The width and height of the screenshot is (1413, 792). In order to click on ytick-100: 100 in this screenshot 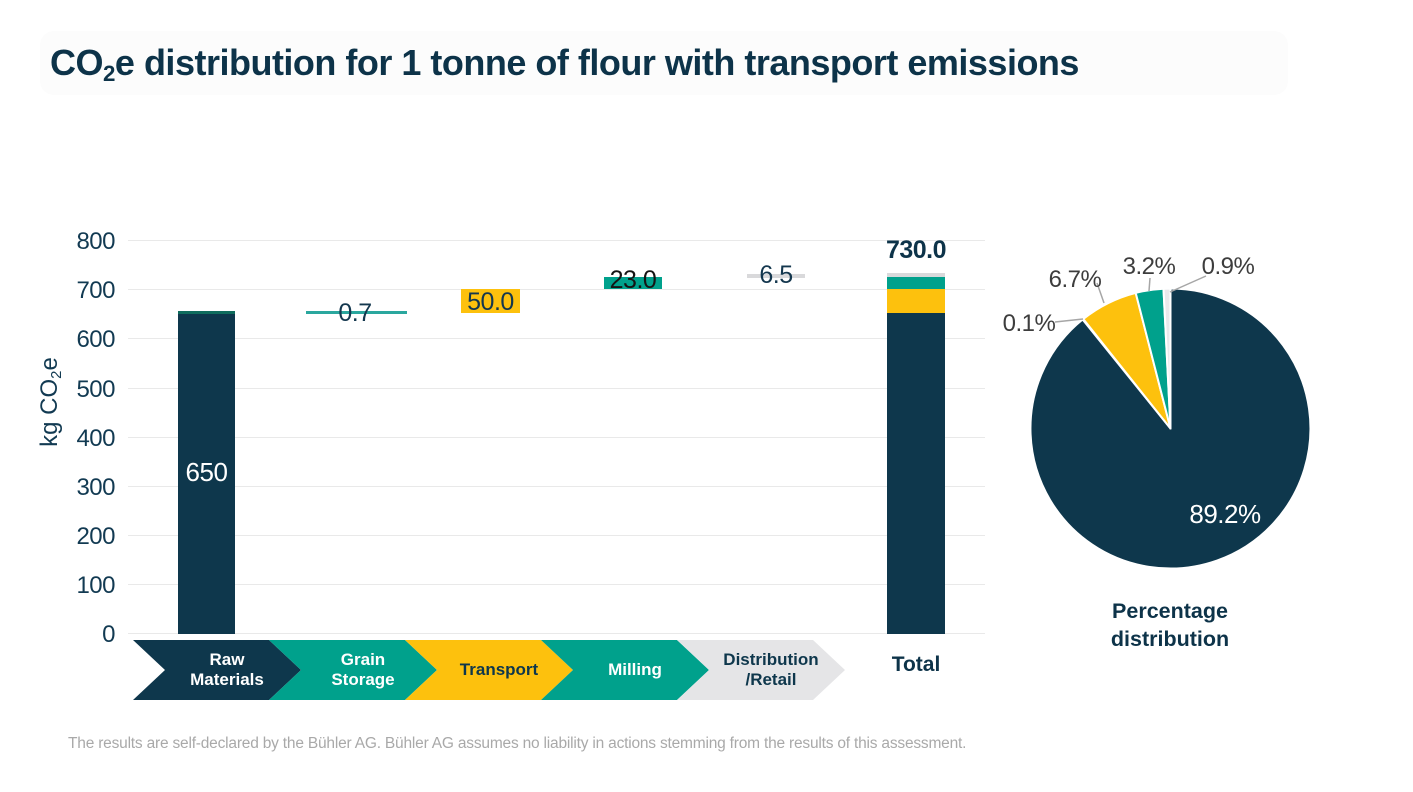, I will do `click(95, 585)`.